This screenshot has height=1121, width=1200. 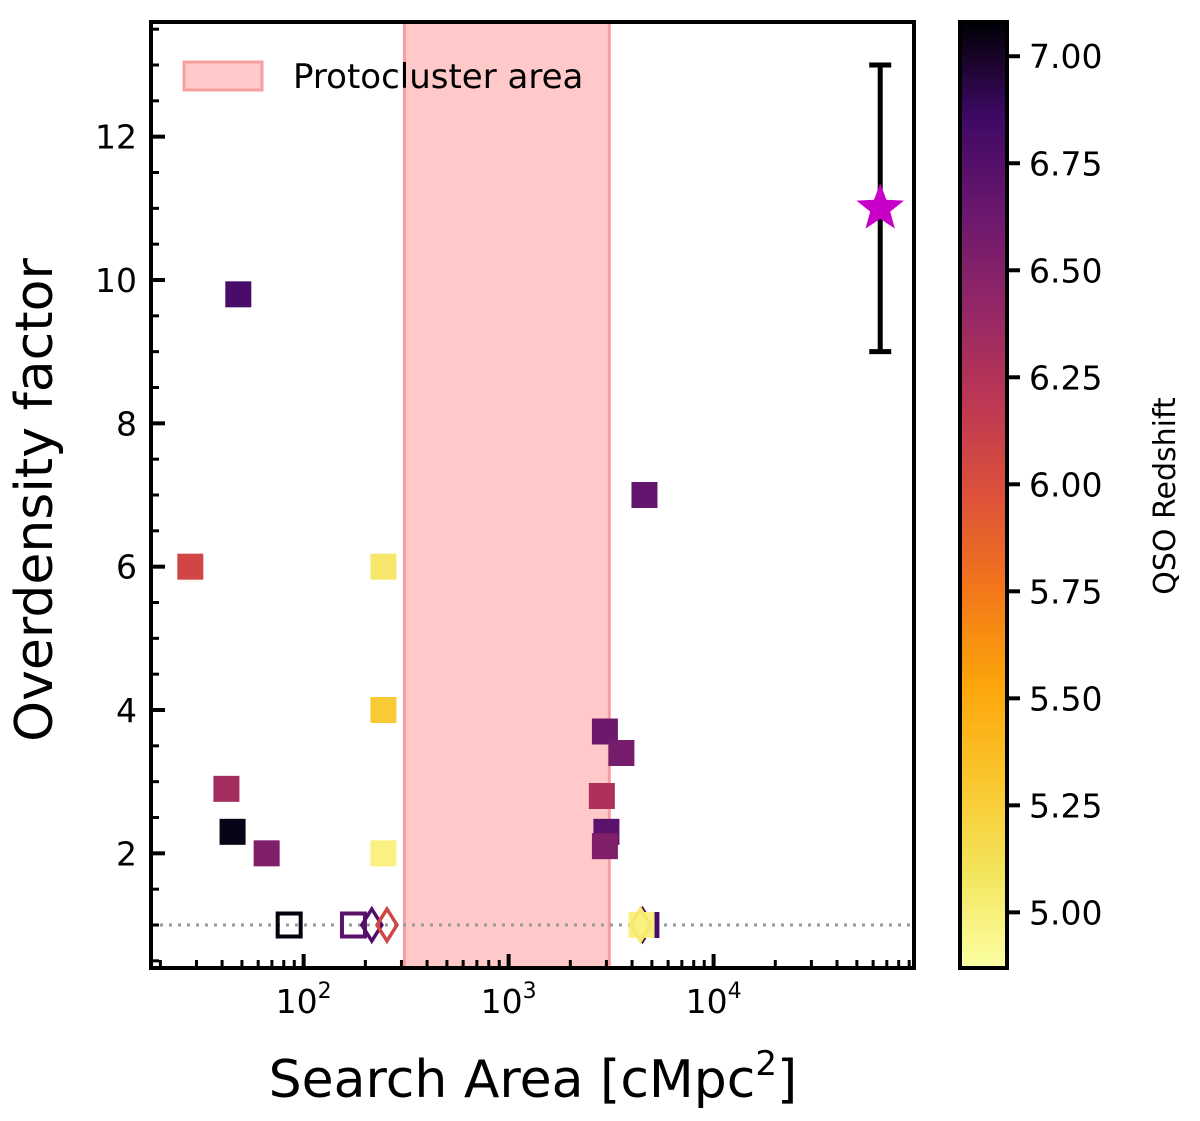 I want to click on x-tick-label: 10³, so click(x=509, y=1000).